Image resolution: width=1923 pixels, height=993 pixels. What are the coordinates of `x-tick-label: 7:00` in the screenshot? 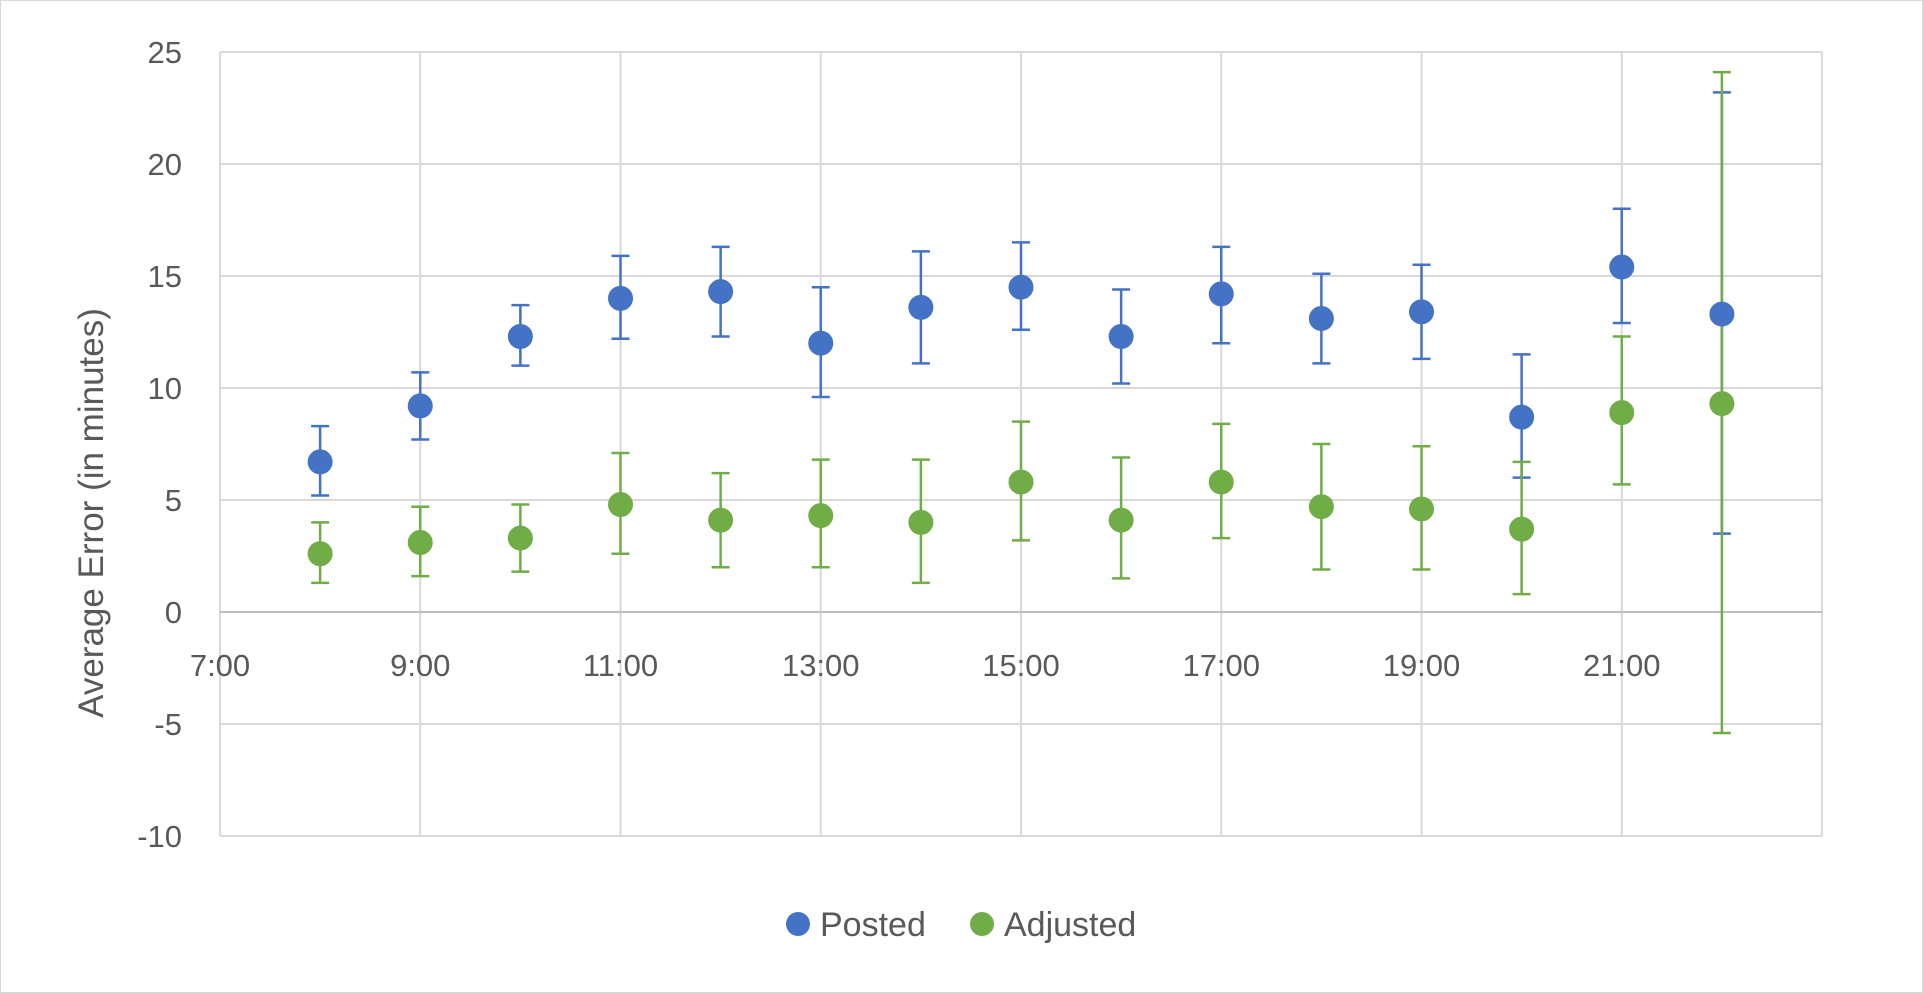 It's located at (220, 665).